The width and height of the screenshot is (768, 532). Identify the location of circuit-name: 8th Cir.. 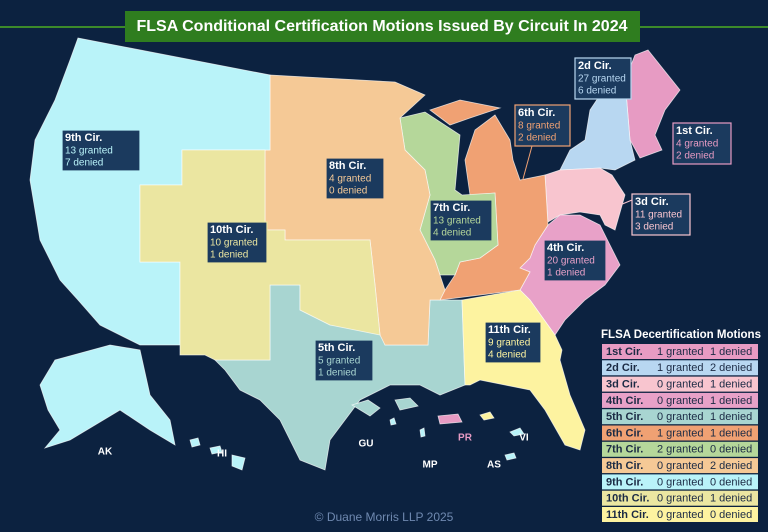
(347, 166).